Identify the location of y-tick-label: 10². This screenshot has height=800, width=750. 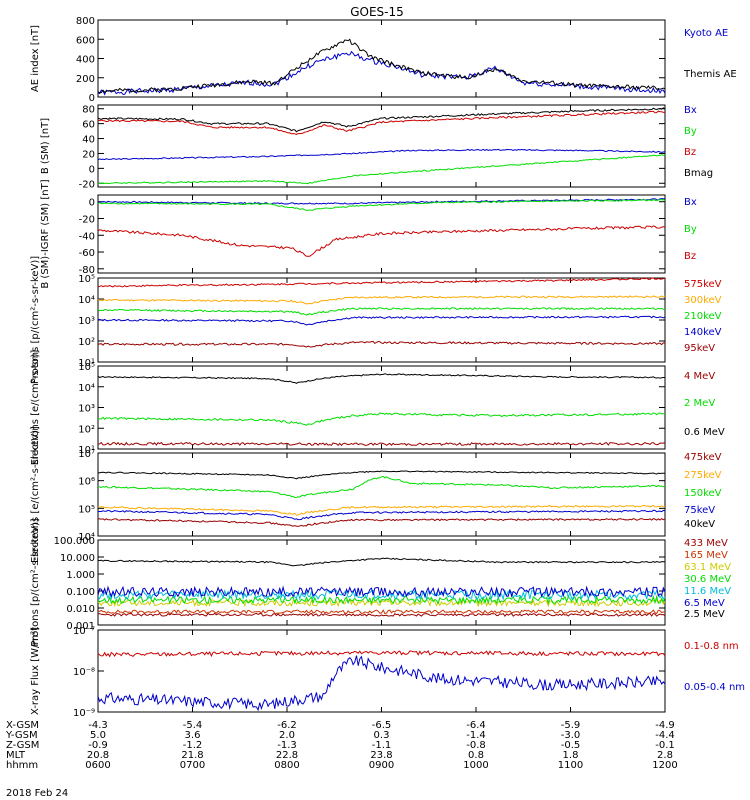
(86, 342).